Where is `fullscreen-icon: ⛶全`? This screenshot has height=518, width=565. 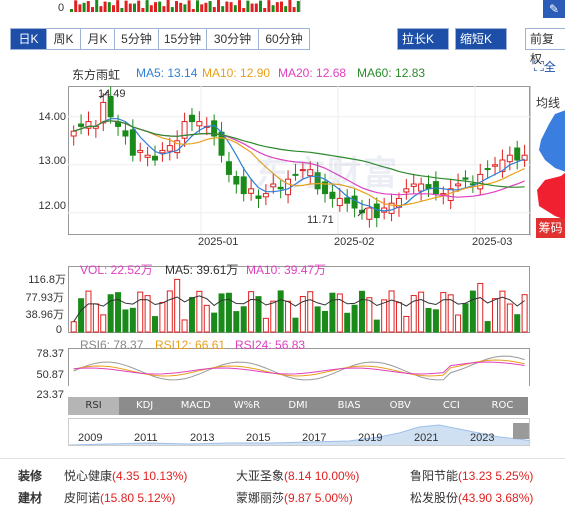
fullscreen-icon: ⛶全 is located at coordinates (545, 66).